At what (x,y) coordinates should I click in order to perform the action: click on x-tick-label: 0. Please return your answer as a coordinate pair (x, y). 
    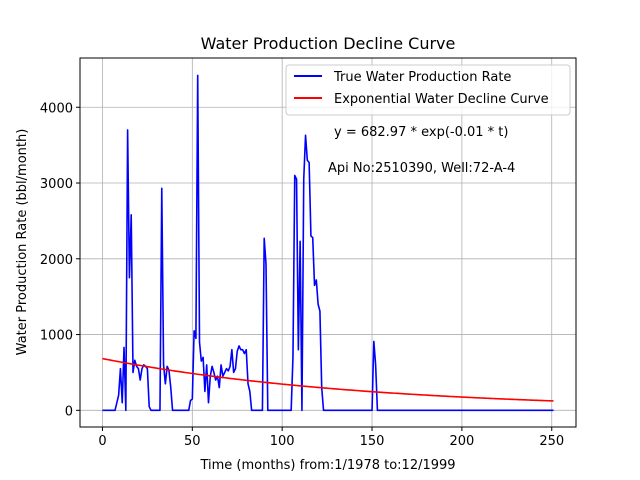
    Looking at the image, I should click on (102, 441).